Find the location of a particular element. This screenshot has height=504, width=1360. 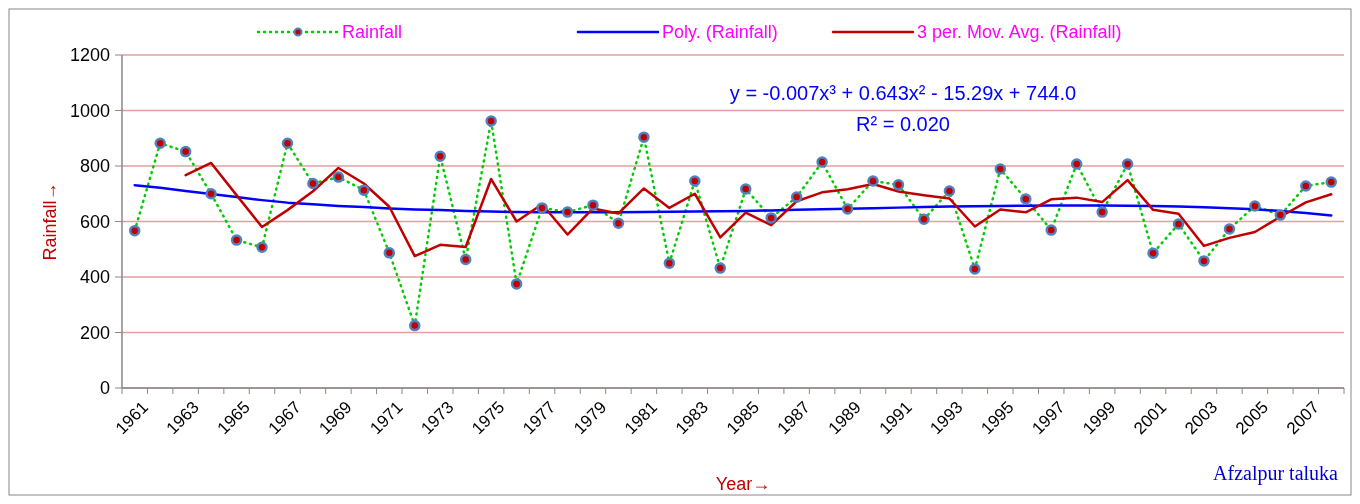

y-axis-title: Rainfall→ is located at coordinates (50, 221).